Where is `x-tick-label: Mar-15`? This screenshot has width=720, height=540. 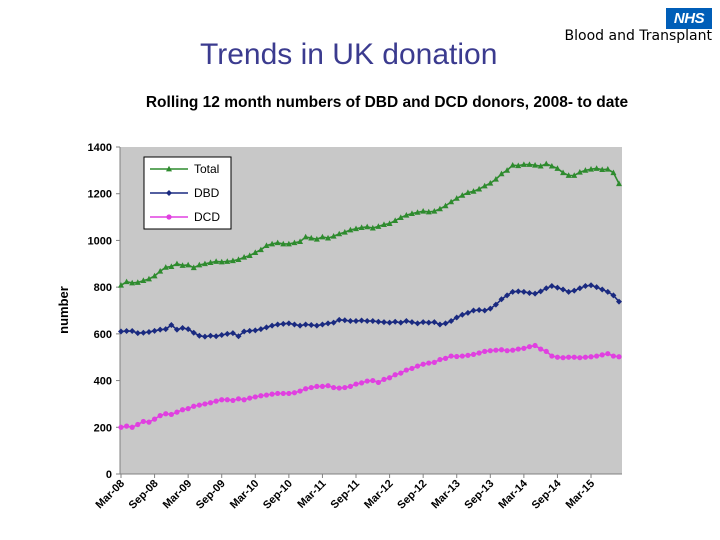 x-tick-label: Mar-15 is located at coordinates (581, 495).